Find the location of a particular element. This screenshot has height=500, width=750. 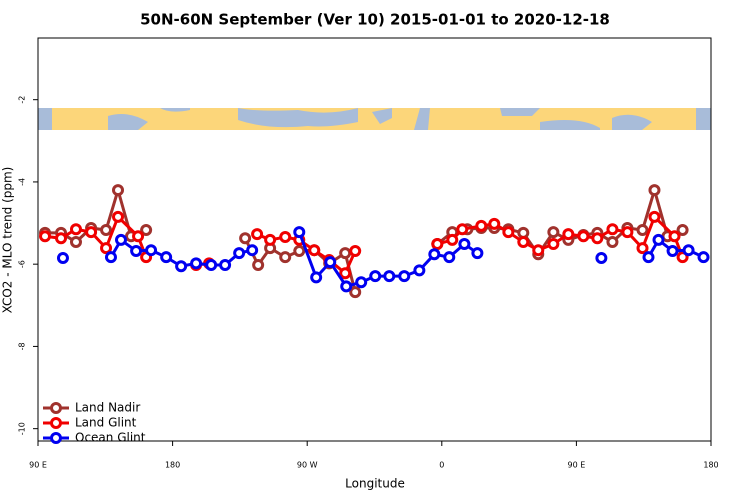

y-tick-label: -4 is located at coordinates (22, 182).